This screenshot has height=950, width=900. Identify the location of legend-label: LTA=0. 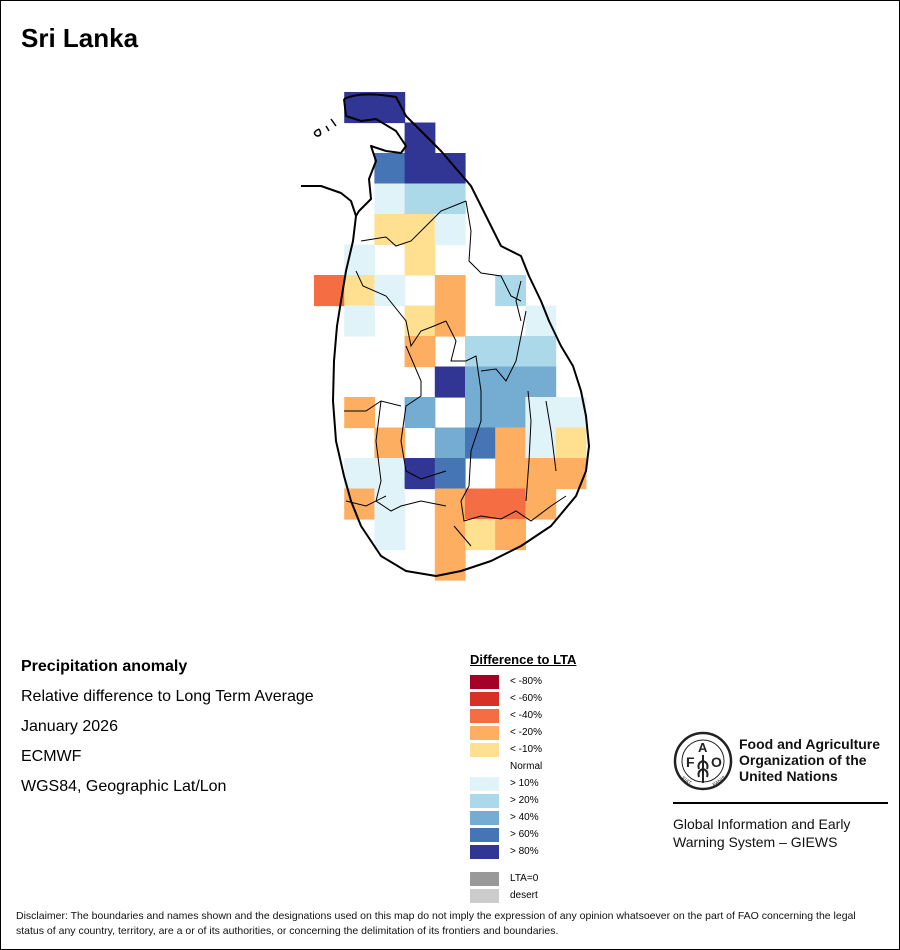
(524, 878).